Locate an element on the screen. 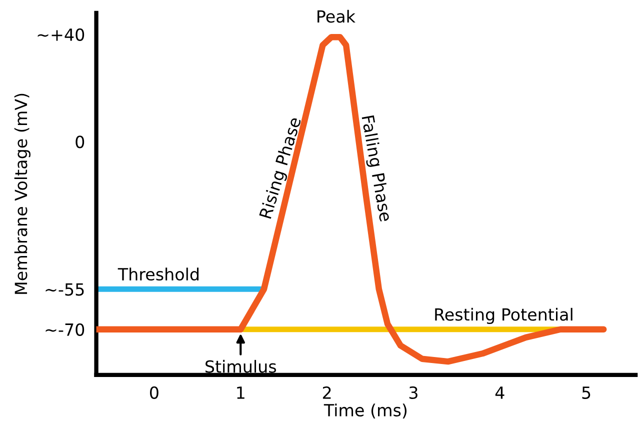 This screenshot has height=431, width=642. series-label: Resting Potential is located at coordinates (503, 316).